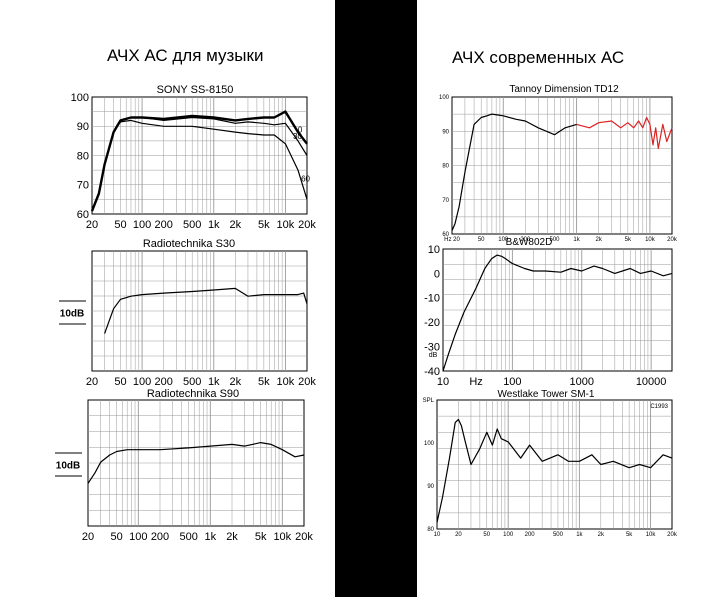 The width and height of the screenshot is (726, 597). Describe the element at coordinates (475, 382) in the screenshot. I see `x-tick-label: Hz` at that location.